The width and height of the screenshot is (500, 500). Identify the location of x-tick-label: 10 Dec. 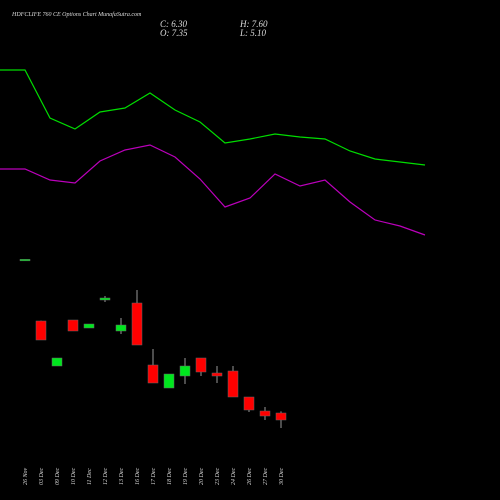
(74, 476).